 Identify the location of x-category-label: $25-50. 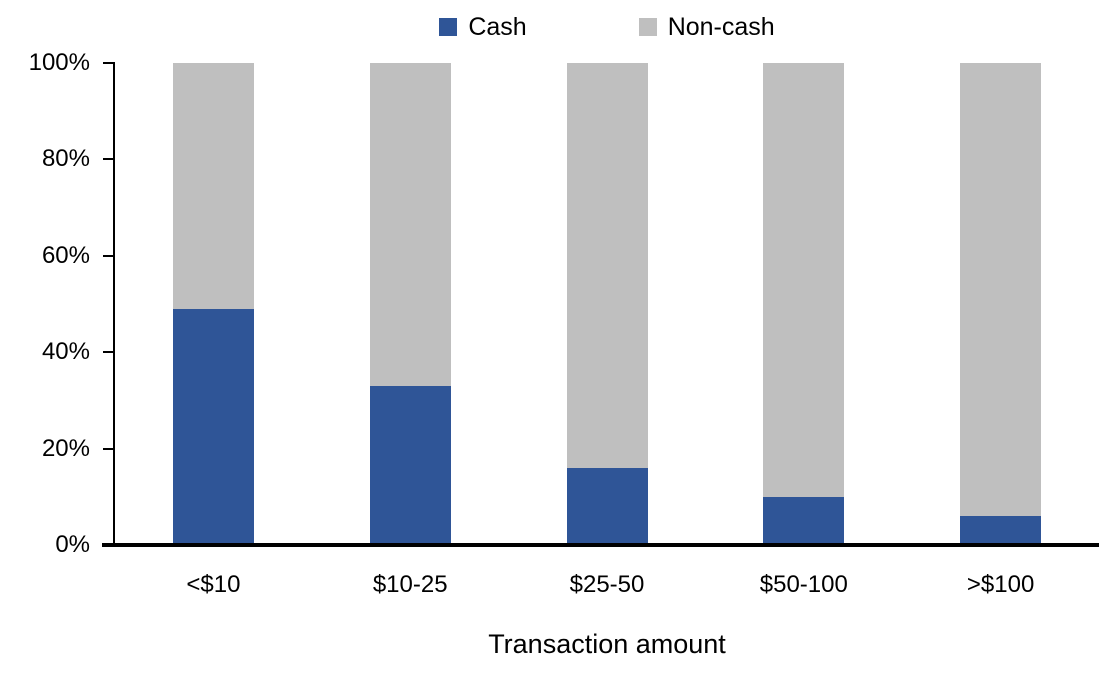
(607, 584).